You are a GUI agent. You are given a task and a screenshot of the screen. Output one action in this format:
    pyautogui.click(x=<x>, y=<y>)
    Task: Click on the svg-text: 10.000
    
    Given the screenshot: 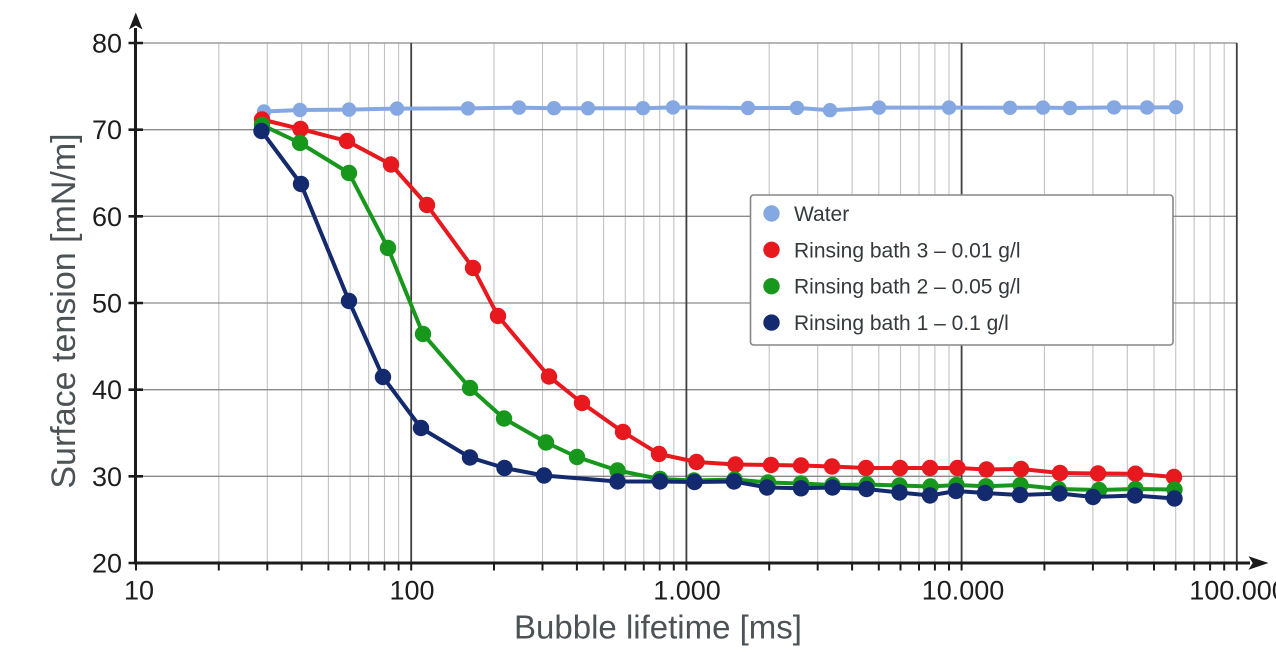 What is the action you would take?
    pyautogui.click(x=963, y=591)
    